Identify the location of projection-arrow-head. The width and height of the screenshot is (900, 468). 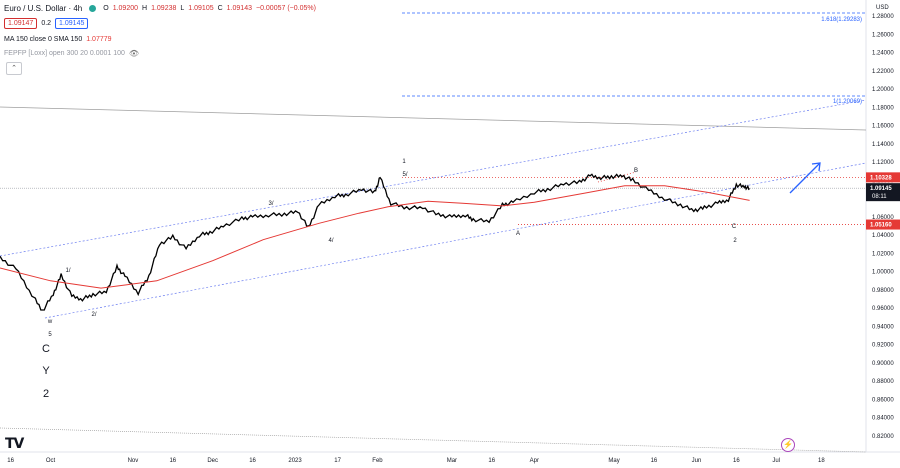
(816, 167).